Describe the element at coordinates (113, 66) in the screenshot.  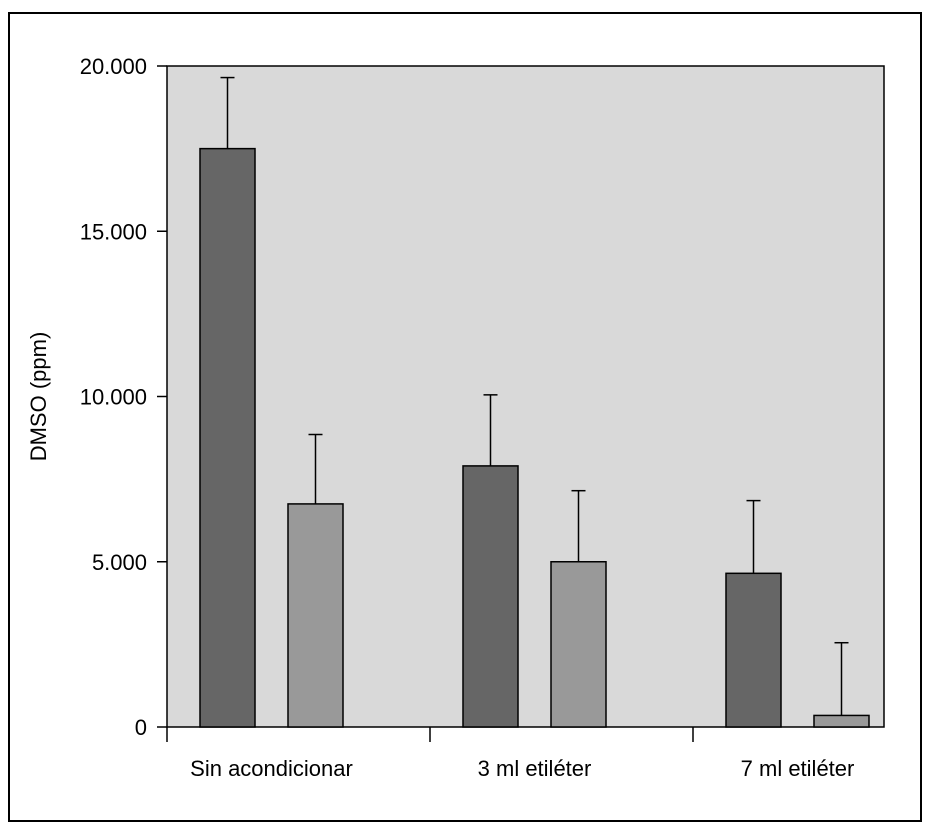
I see `y-tick-label: 20.000` at that location.